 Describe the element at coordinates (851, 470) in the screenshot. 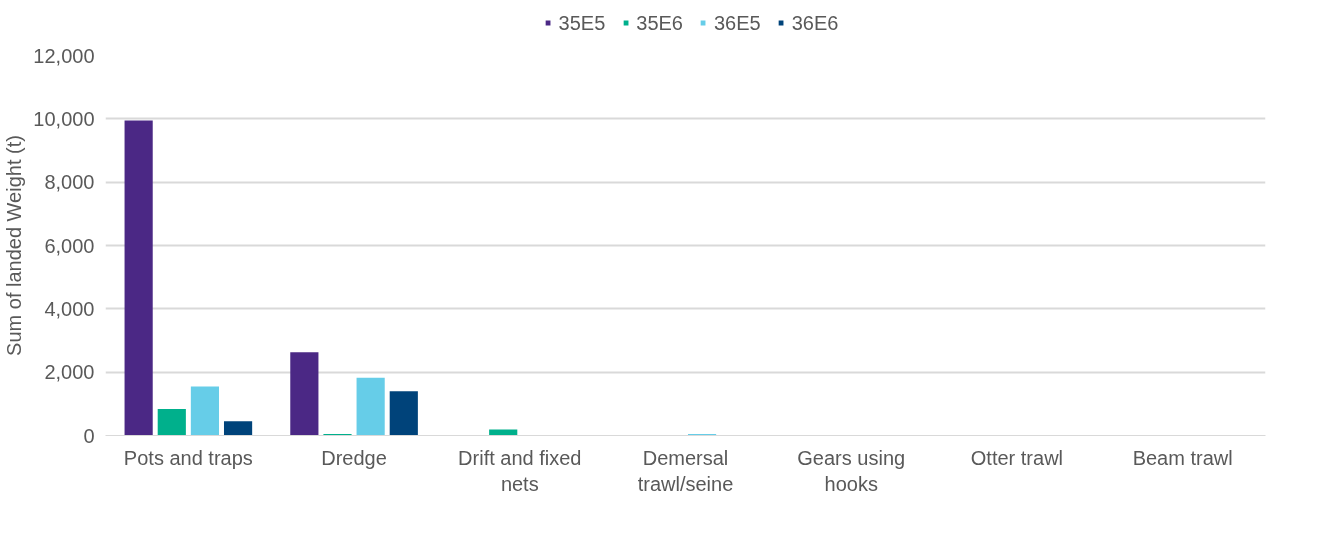

I see `x-tick-label: Gears using hooks` at that location.